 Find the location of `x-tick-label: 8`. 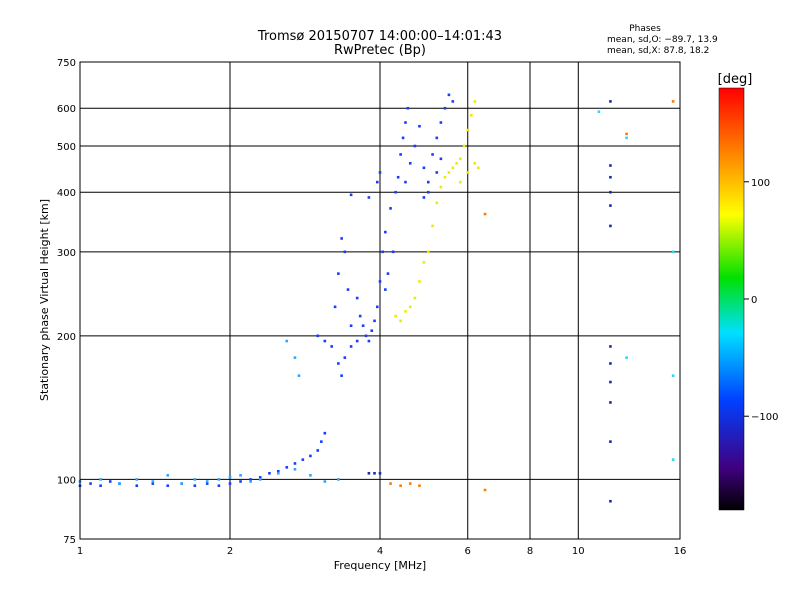

x-tick-label: 8 is located at coordinates (530, 551).